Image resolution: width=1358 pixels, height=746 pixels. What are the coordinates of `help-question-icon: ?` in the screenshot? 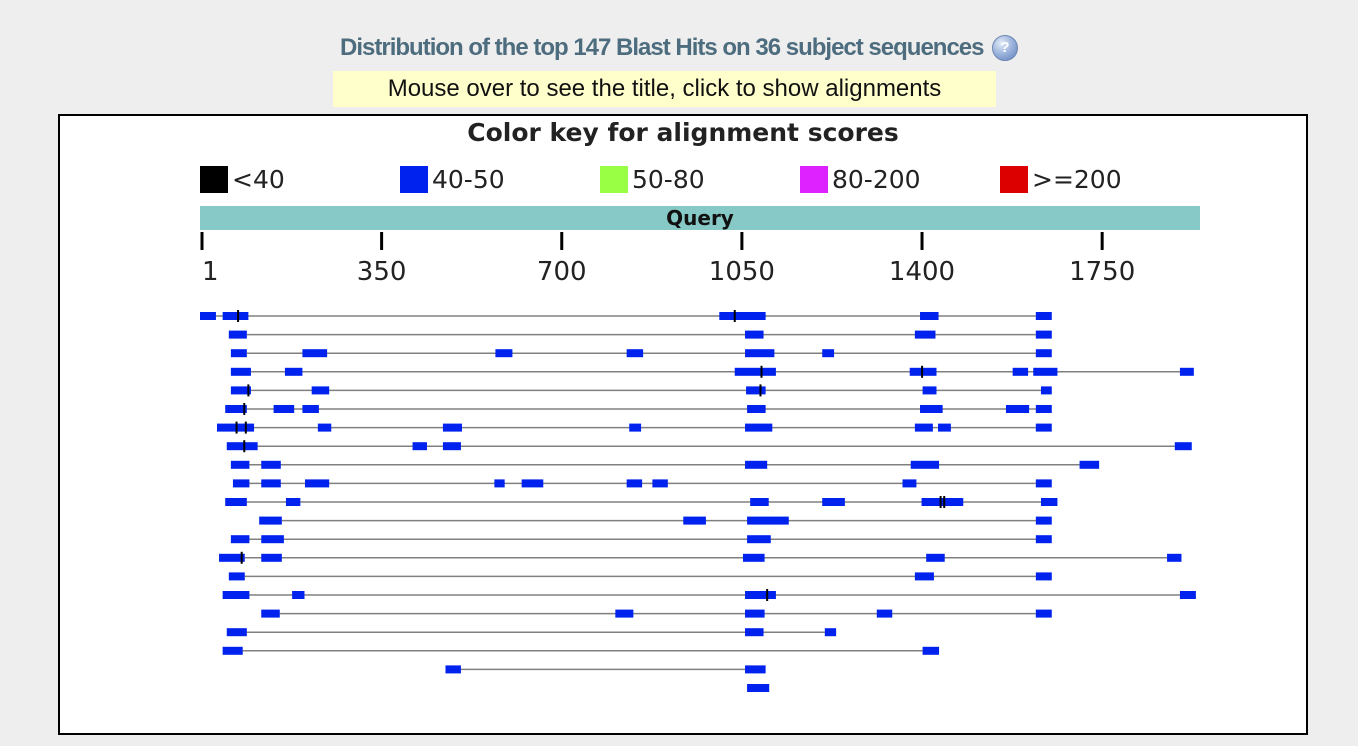 It's located at (1004, 48).